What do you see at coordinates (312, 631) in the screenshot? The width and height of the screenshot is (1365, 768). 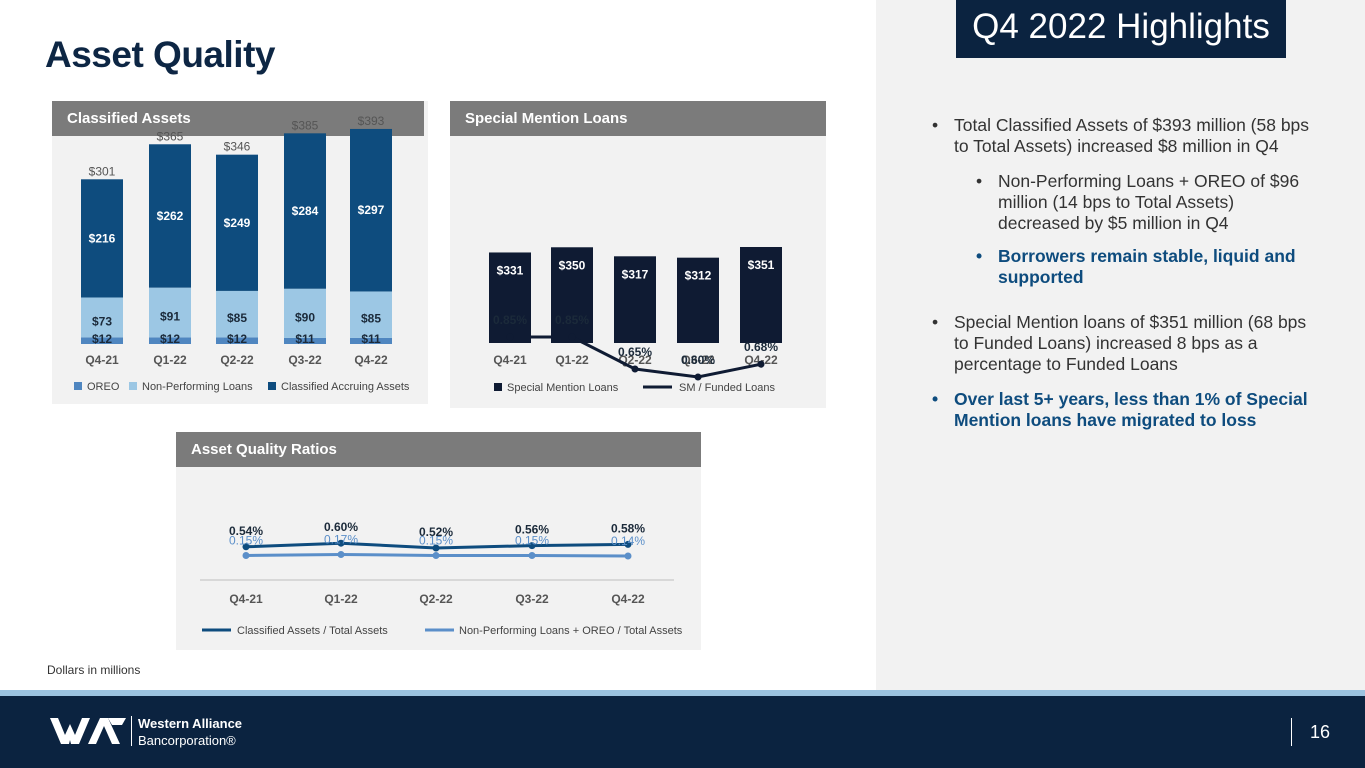 I see `legend-label: Classified Assets / Total Assets` at bounding box center [312, 631].